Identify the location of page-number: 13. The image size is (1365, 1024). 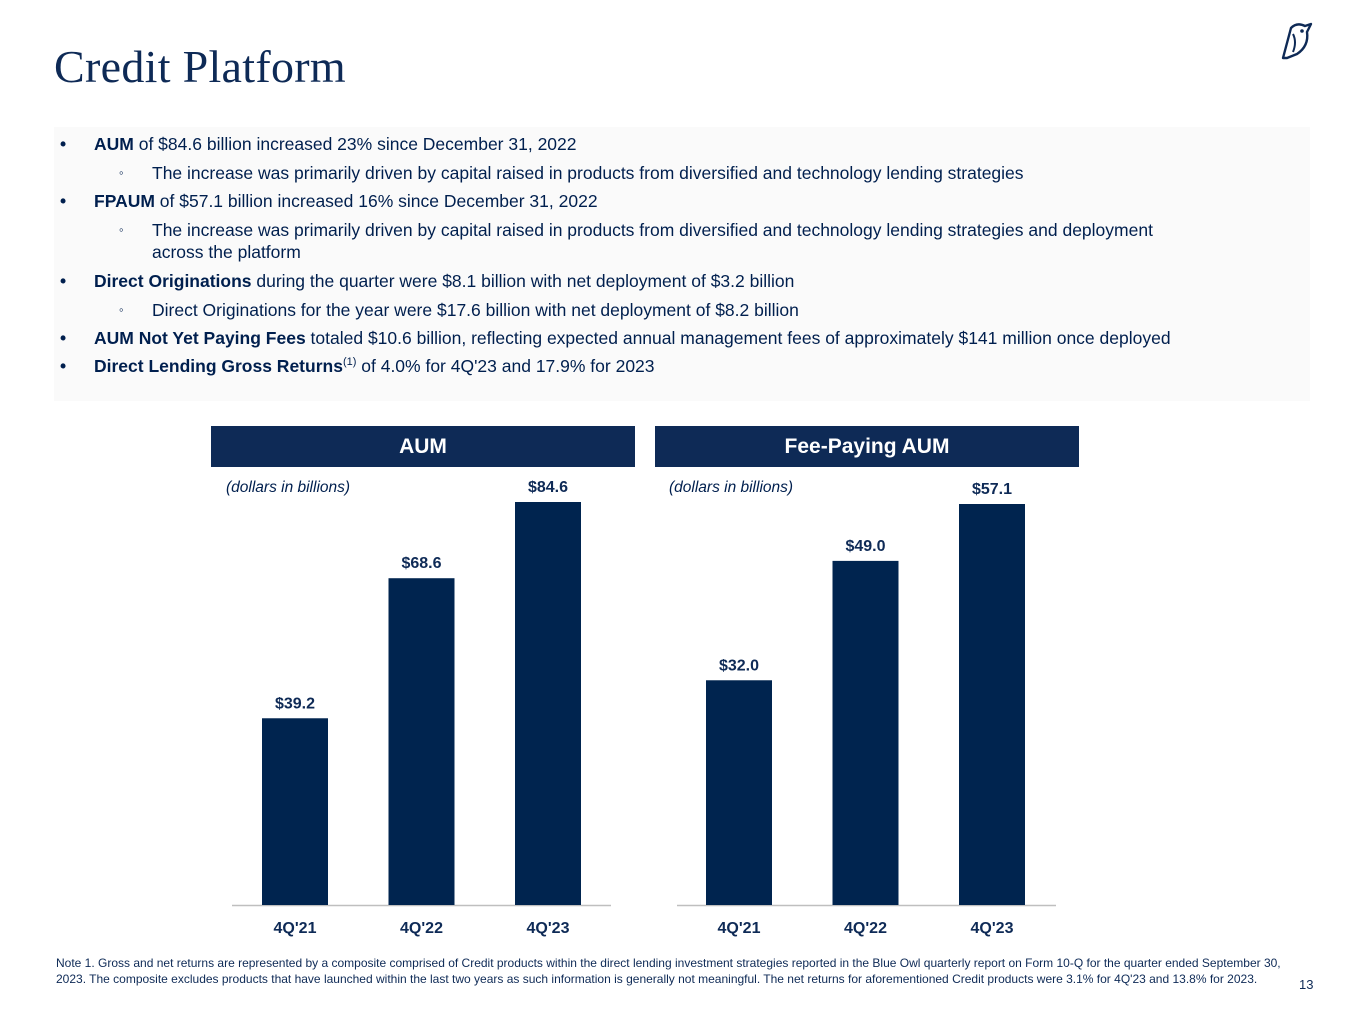
(1306, 984).